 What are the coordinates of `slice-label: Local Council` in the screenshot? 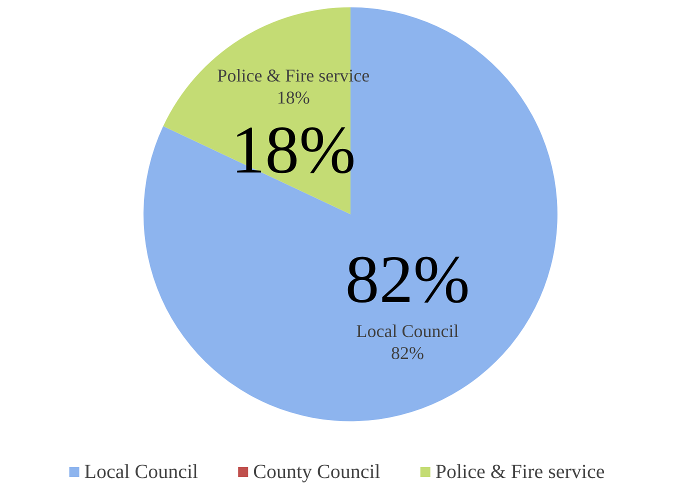 It's located at (407, 331).